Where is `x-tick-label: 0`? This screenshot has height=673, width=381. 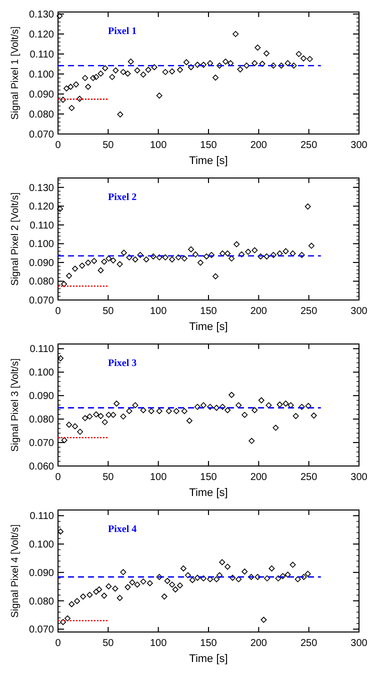
x-tick-label: 0 is located at coordinates (58, 477).